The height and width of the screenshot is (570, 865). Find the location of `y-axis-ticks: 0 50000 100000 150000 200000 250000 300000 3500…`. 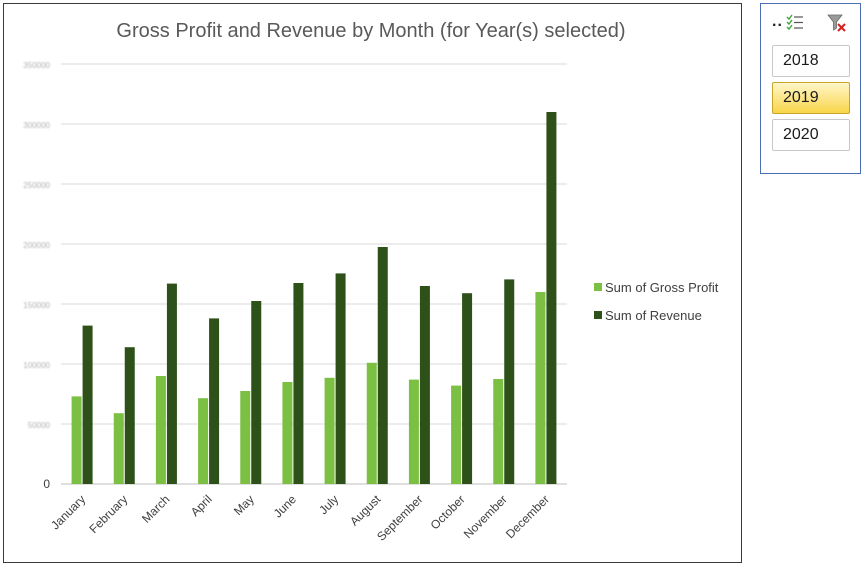

y-axis-ticks: 0 50000 100000 150000 200000 250000 300000 3500… is located at coordinates (36, 276).